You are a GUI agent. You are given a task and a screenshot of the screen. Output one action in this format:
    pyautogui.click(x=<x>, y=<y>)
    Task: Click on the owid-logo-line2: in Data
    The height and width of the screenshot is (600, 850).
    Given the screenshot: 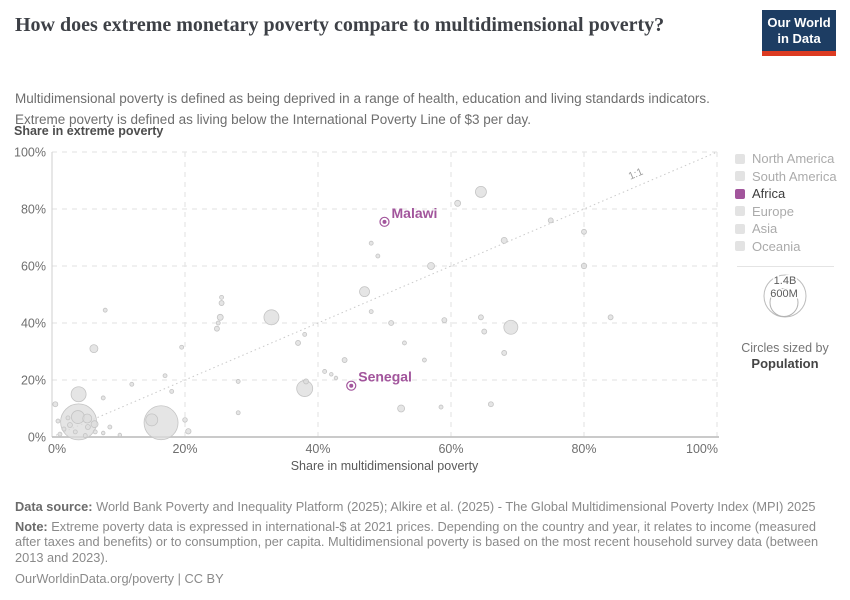 What is the action you would take?
    pyautogui.click(x=799, y=38)
    